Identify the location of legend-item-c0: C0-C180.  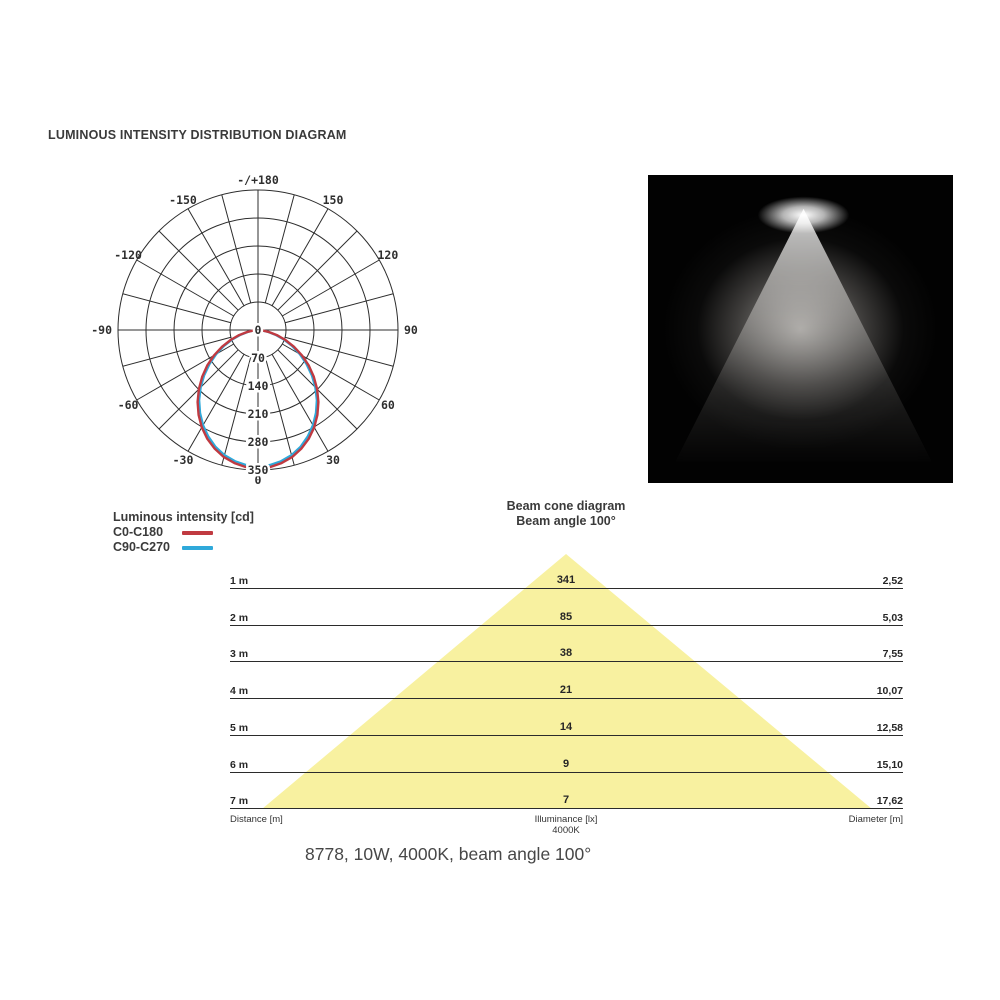
(183, 532).